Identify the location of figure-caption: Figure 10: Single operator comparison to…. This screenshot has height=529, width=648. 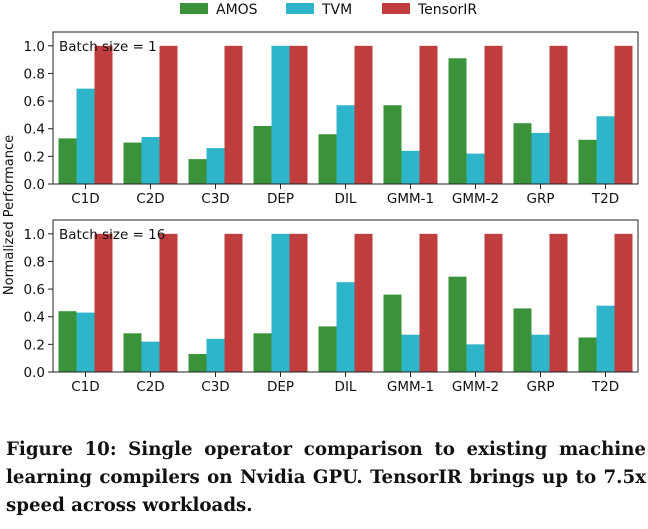
(326, 477).